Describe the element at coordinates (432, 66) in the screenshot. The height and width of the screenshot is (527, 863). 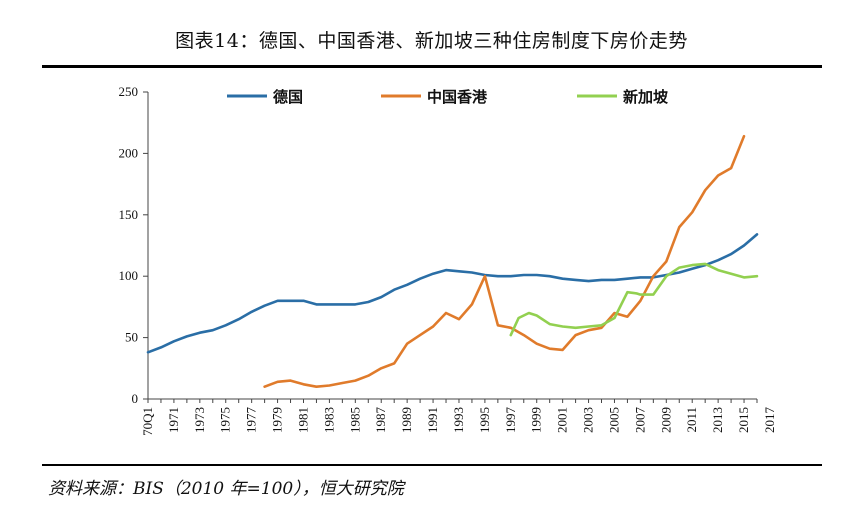
I see `top-rule` at that location.